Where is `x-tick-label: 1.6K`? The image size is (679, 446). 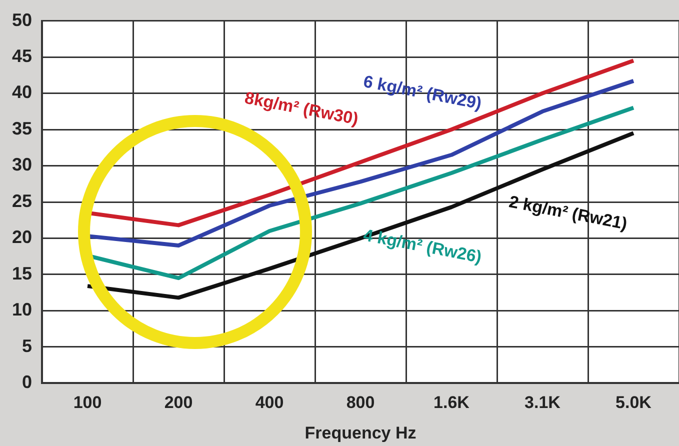 x-tick-label: 1.6K is located at coordinates (452, 402).